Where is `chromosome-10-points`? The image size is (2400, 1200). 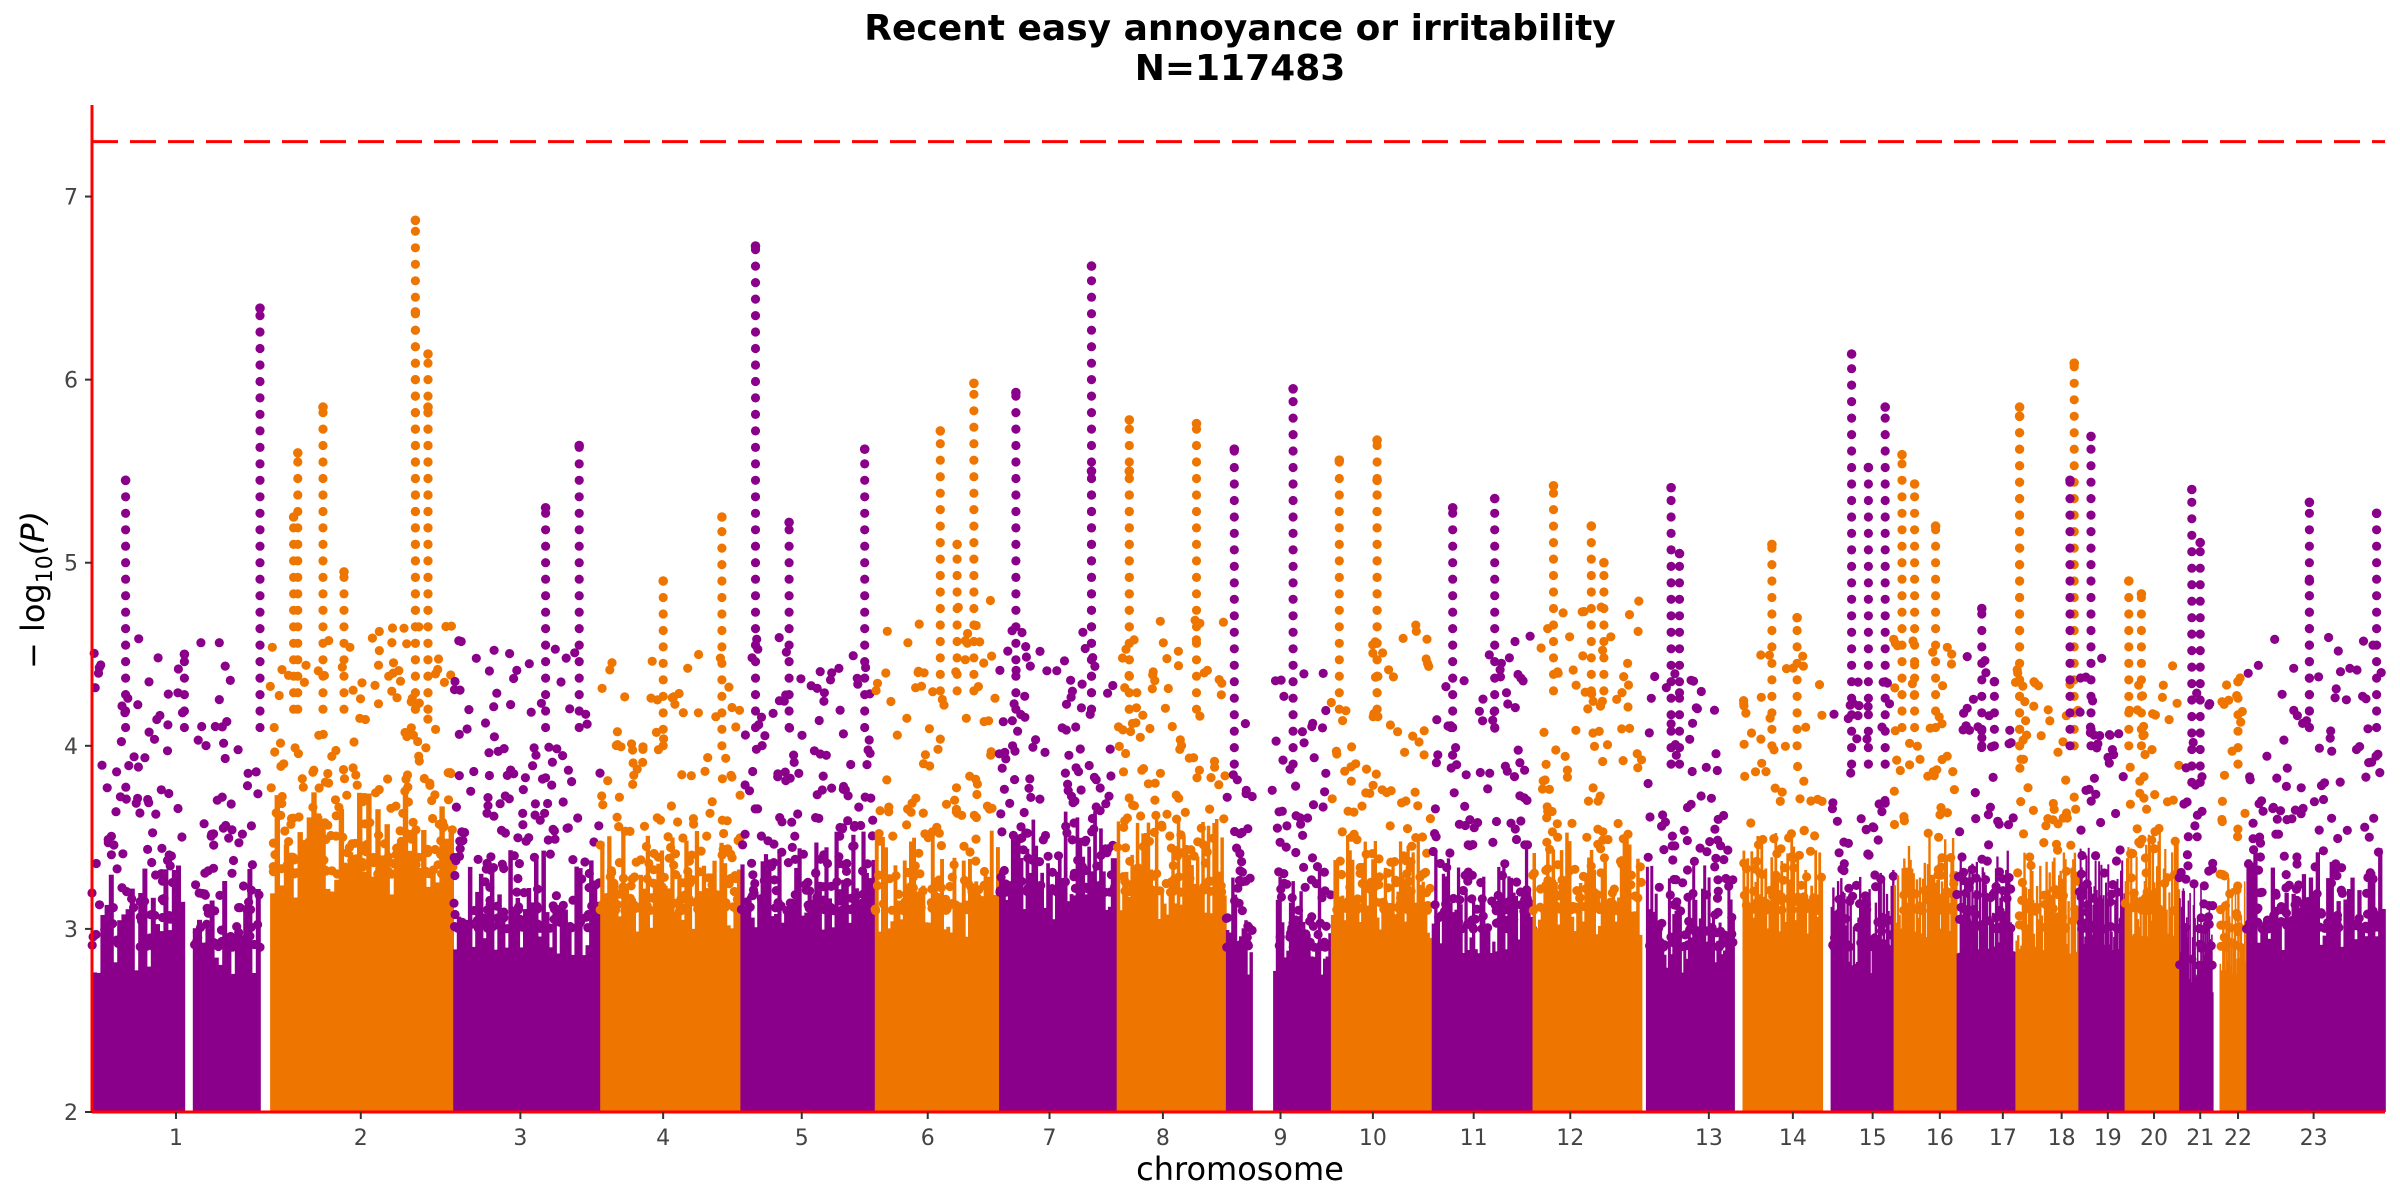
chromosome-10-points is located at coordinates (1380, 773).